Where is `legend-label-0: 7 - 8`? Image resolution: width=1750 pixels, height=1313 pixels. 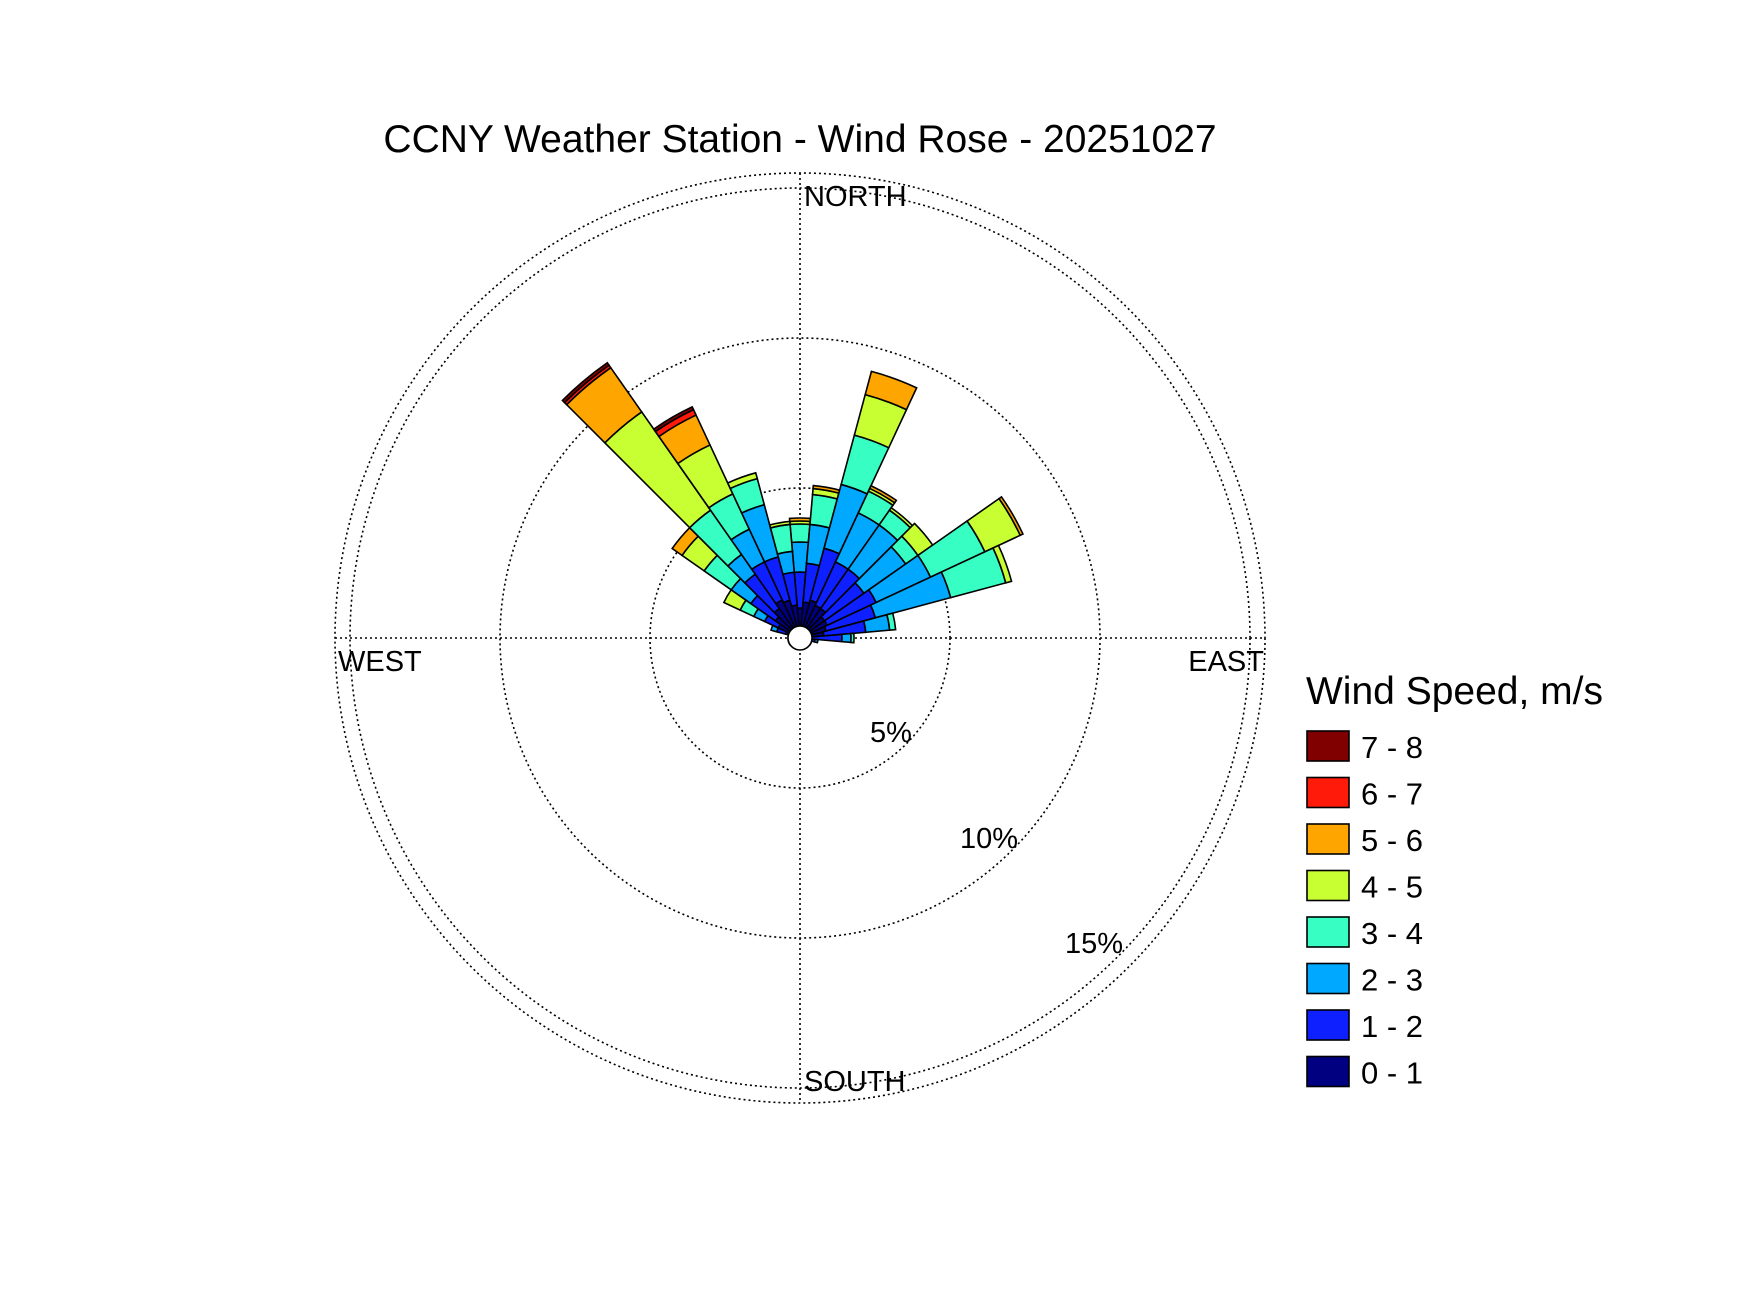
legend-label-0: 7 - 8 is located at coordinates (1392, 747).